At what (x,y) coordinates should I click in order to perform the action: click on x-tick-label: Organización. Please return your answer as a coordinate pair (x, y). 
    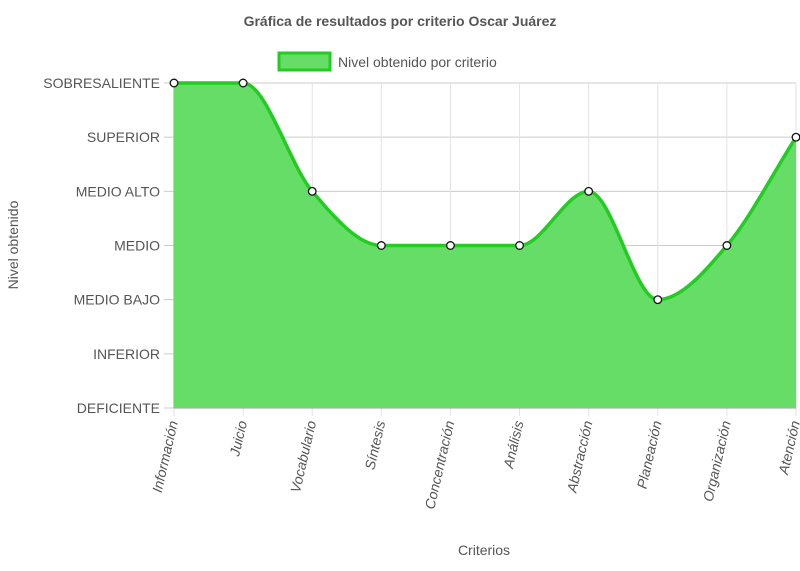
    Looking at the image, I should click on (717, 461).